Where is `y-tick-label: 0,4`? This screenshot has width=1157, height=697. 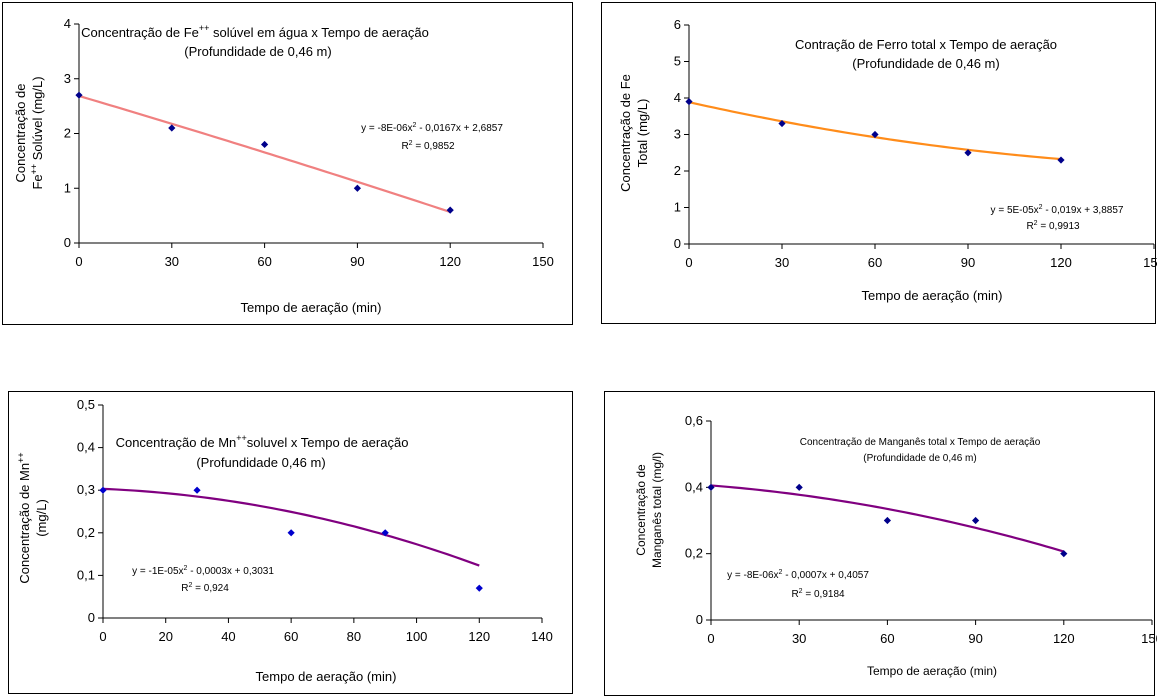 y-tick-label: 0,4 is located at coordinates (694, 486).